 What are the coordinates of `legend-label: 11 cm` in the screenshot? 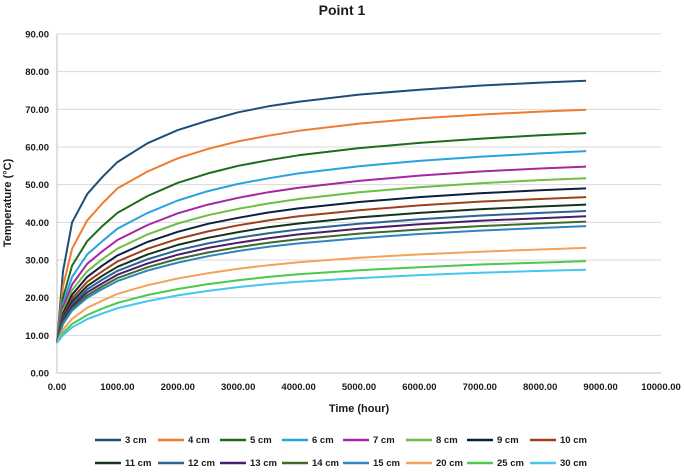 It's located at (138, 463).